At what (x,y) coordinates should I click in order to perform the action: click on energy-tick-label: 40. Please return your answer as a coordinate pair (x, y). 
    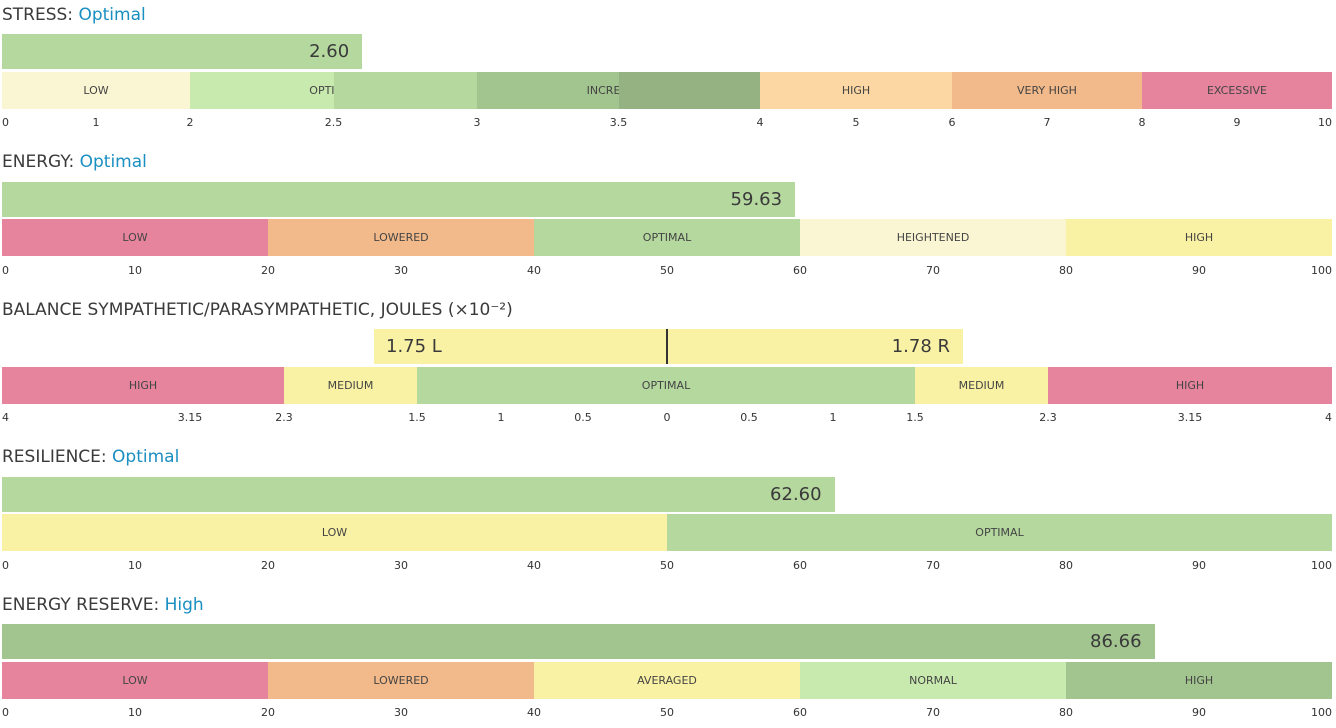
    Looking at the image, I should click on (534, 270).